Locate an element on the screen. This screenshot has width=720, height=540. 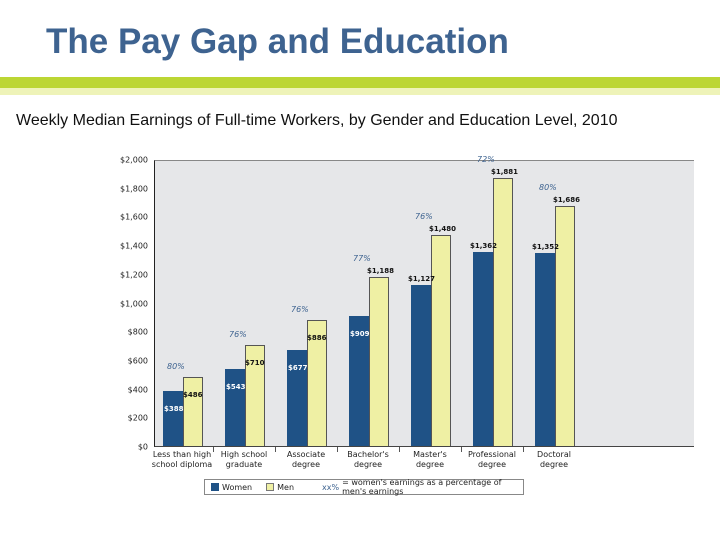
men-value-label: $1,686 is located at coordinates (567, 199).